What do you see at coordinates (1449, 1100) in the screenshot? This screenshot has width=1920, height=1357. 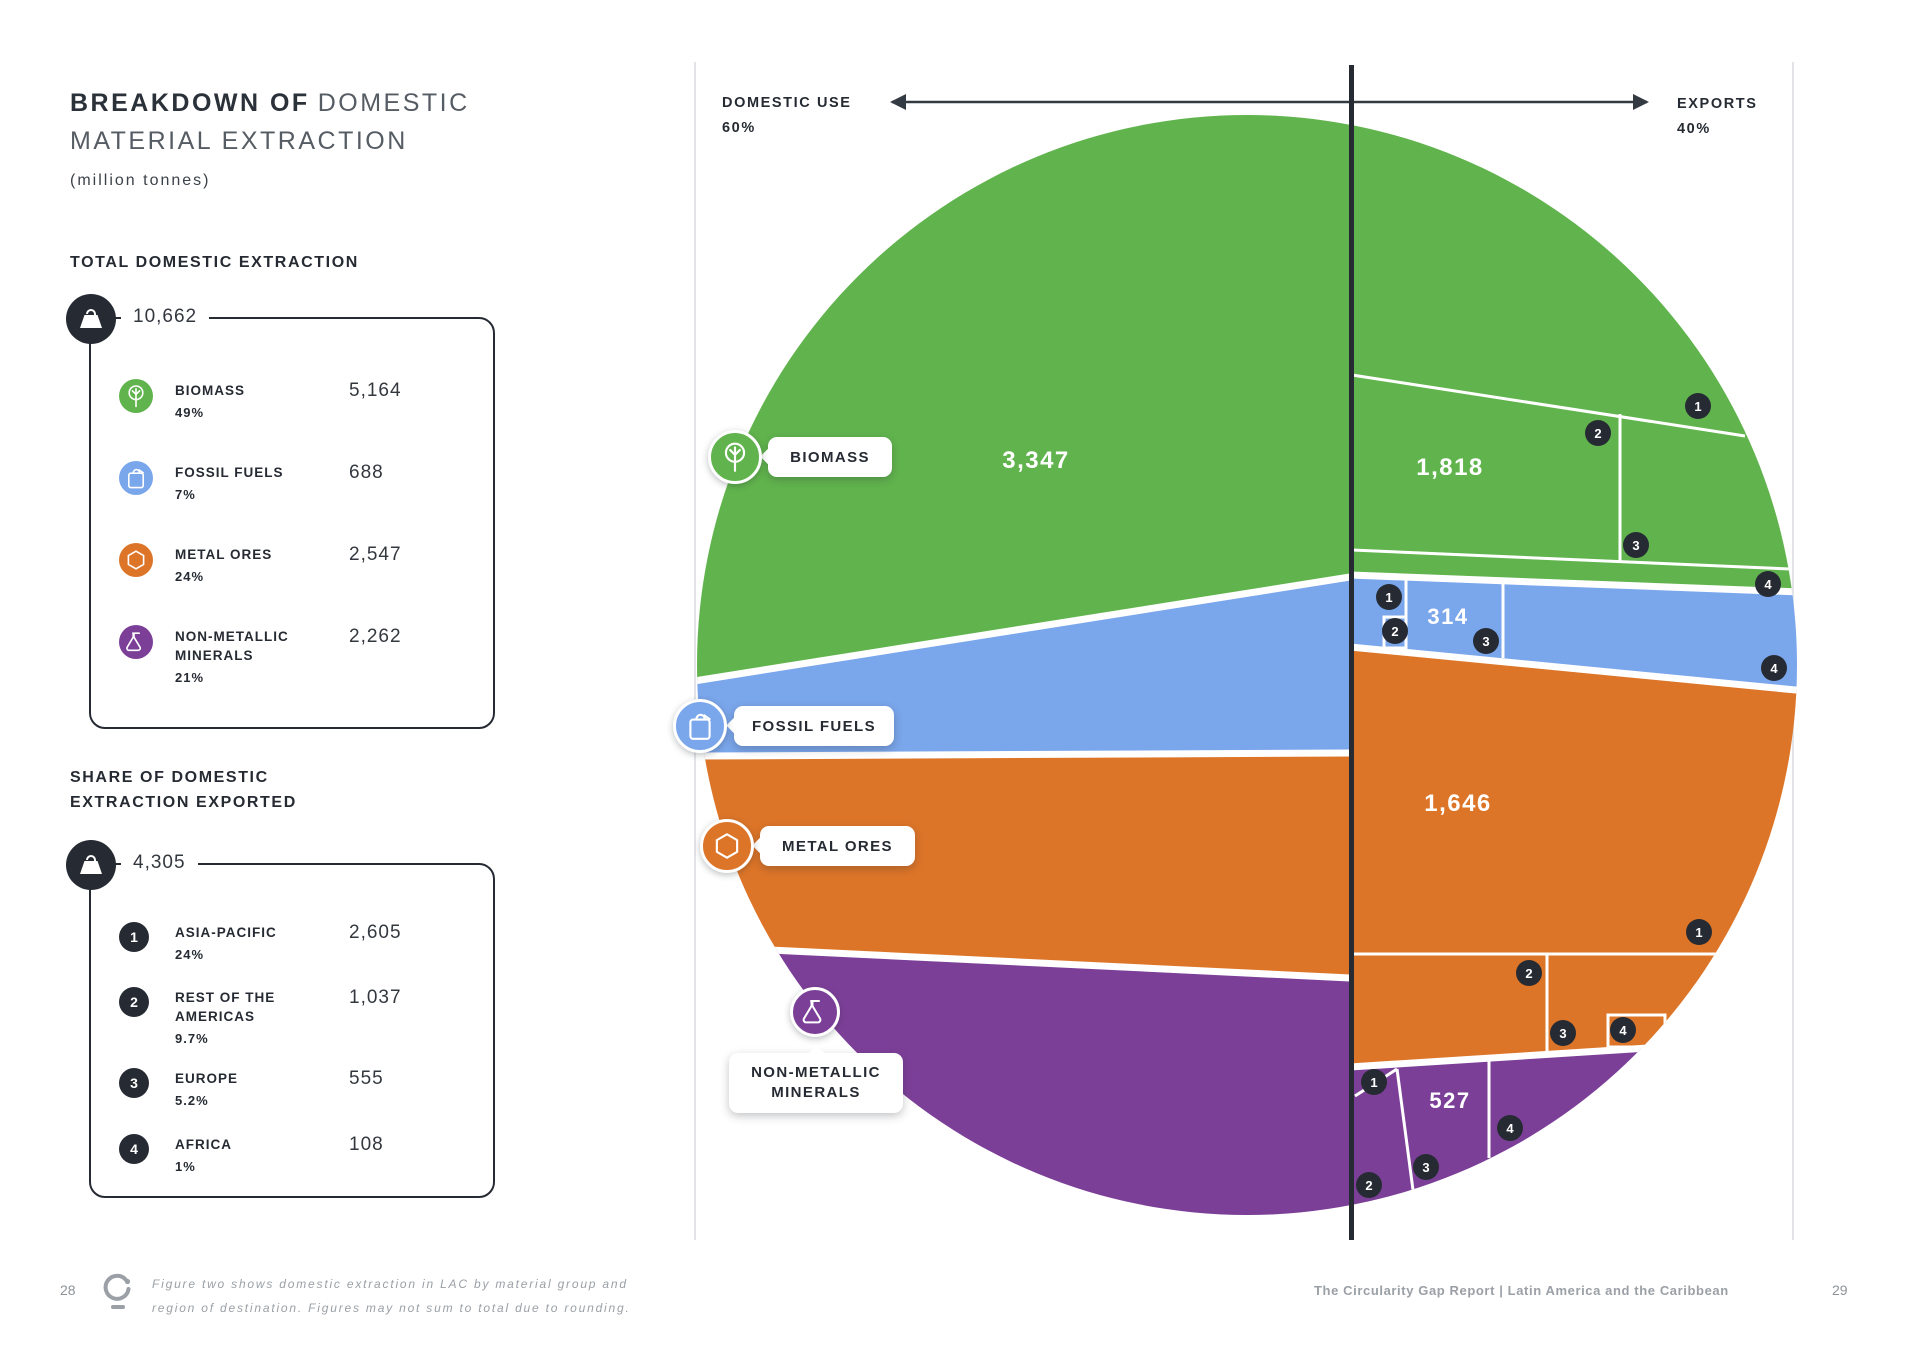 I see `nonmetal-exports-value: 527` at bounding box center [1449, 1100].